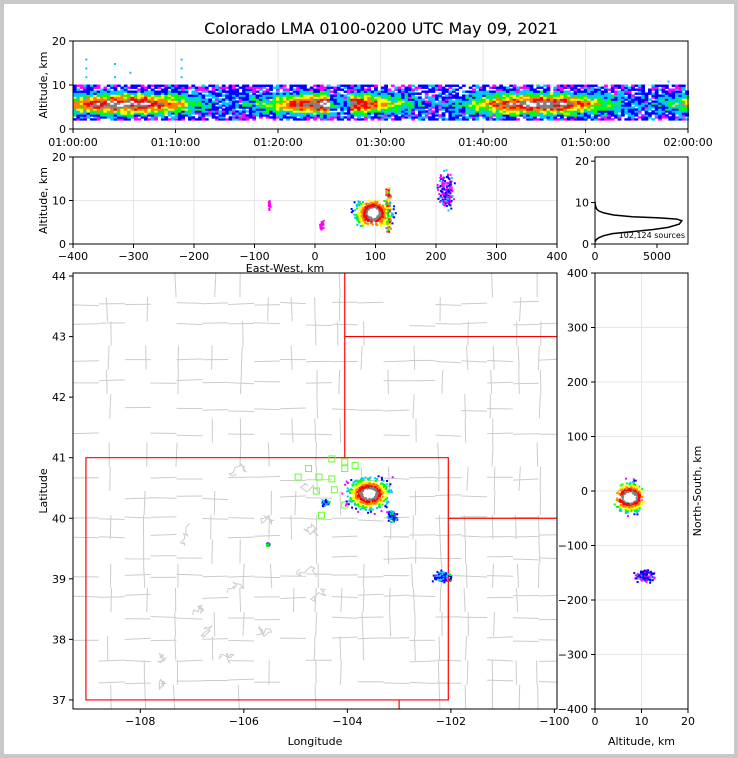 The image size is (738, 758). Describe the element at coordinates (185, 534) in the screenshot. I see `county-border-irregular` at that location.